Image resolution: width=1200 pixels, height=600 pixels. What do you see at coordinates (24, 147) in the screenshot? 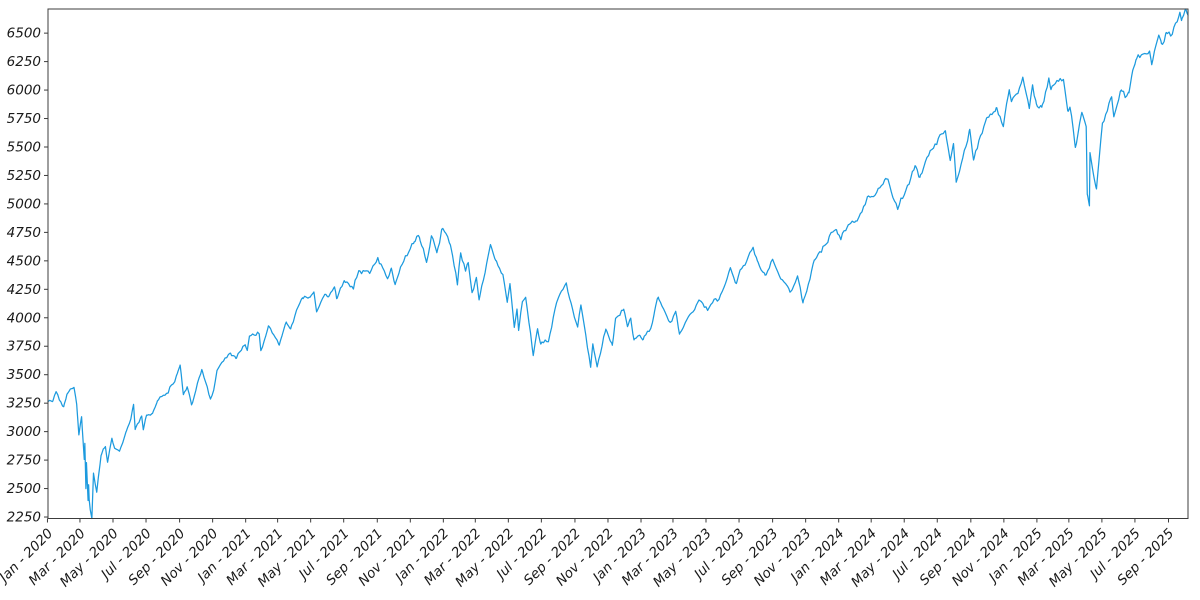
I see `y-tick-label: 5500` at bounding box center [24, 147].